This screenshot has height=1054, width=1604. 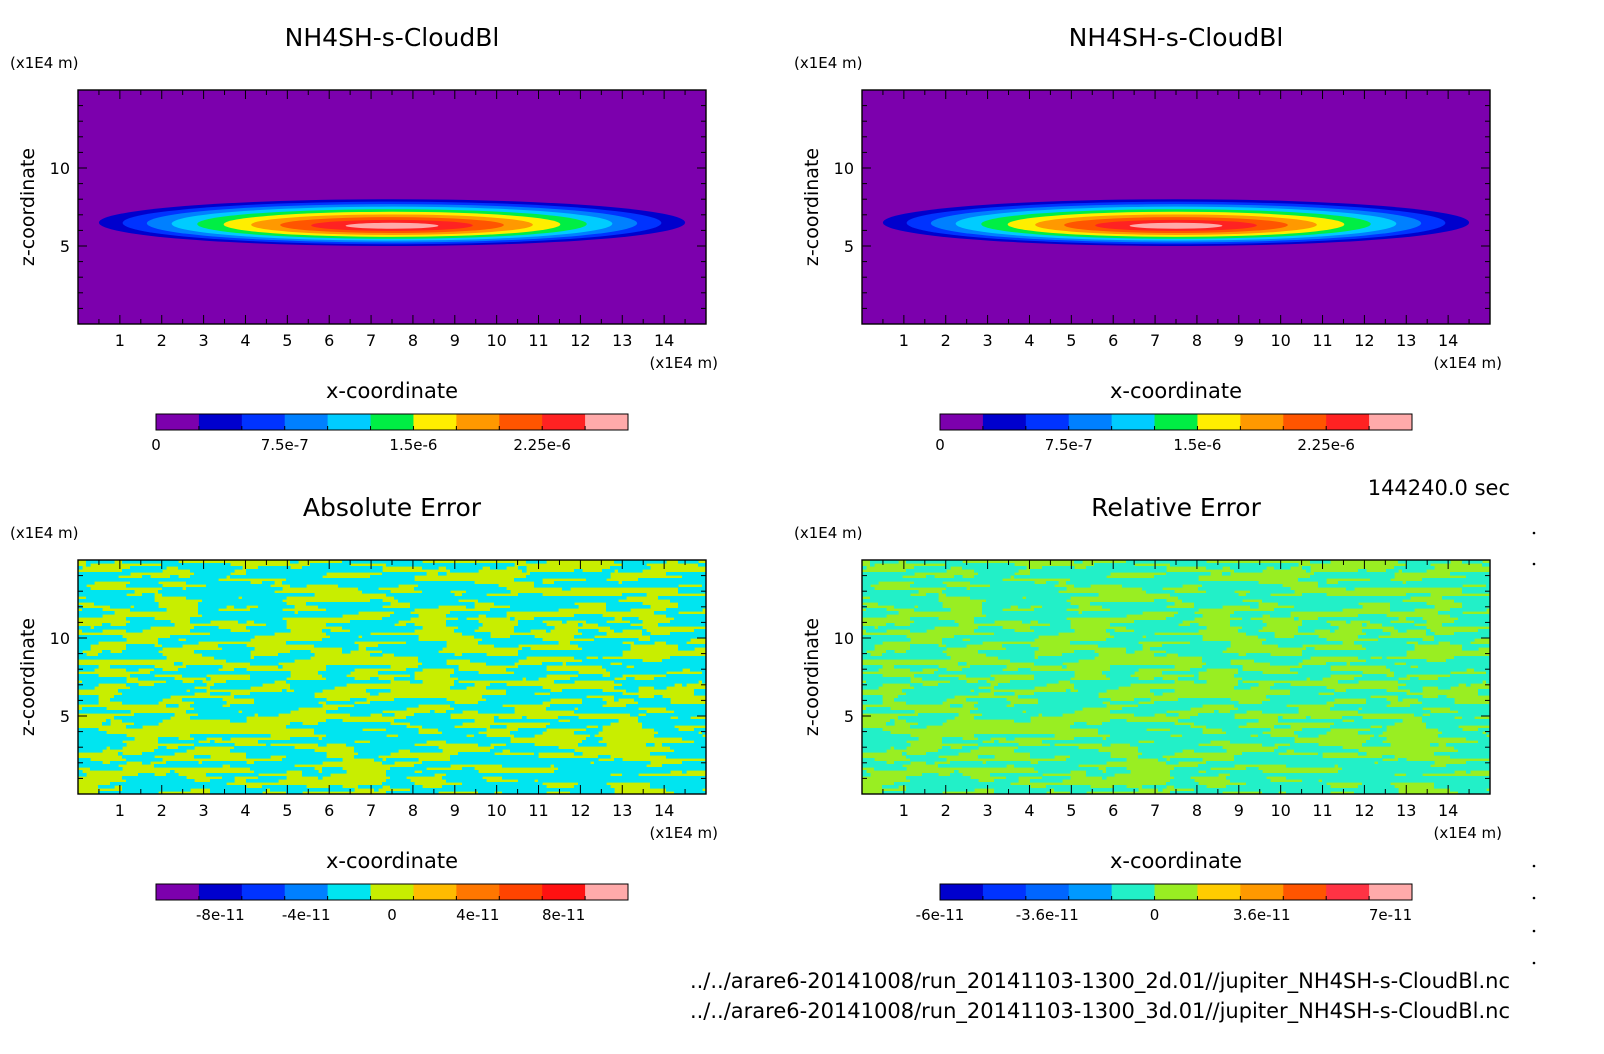 I want to click on colorbar-tick-label: 3.6e-11, so click(x=1262, y=915).